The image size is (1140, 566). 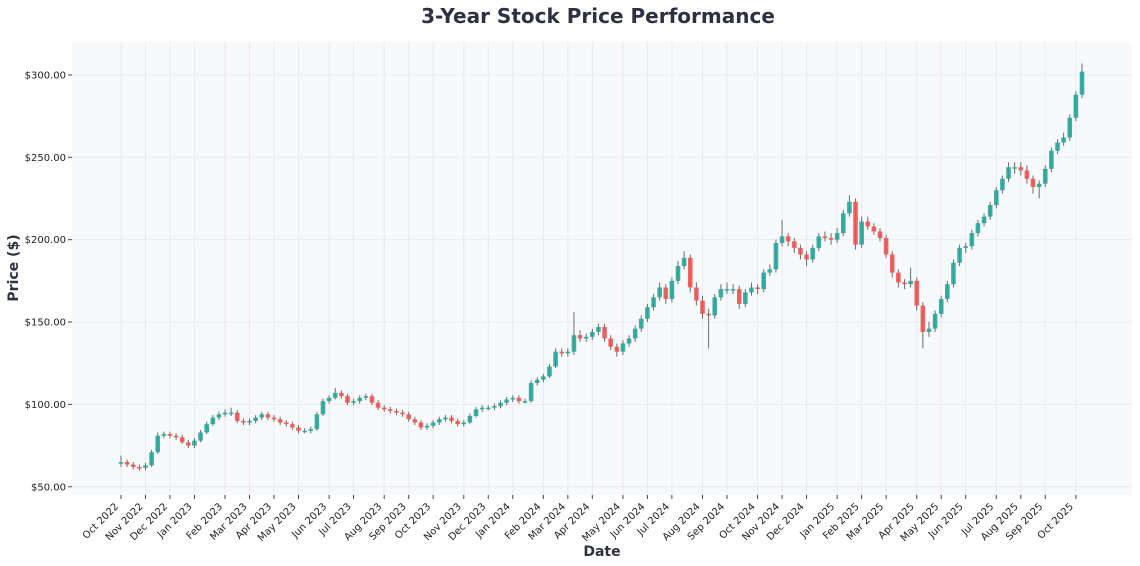 I want to click on x-axis-label: Date, so click(x=601, y=552).